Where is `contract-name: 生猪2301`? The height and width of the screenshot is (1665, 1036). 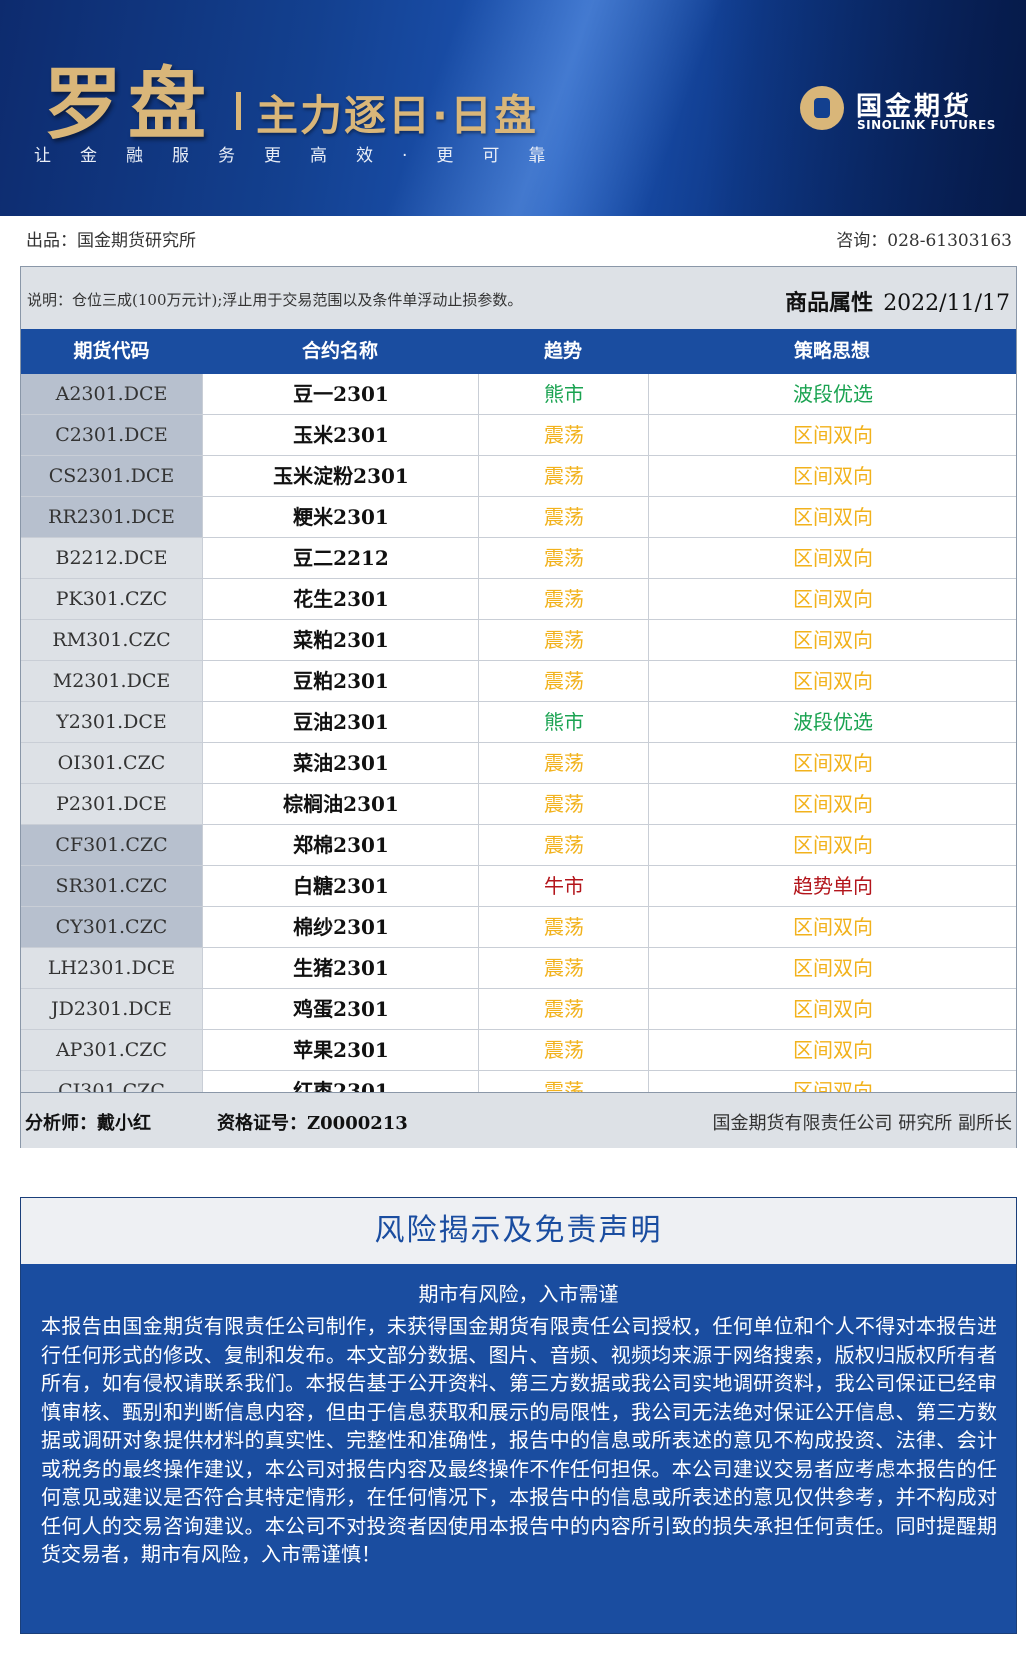
contract-name: 生猪2301 is located at coordinates (340, 968).